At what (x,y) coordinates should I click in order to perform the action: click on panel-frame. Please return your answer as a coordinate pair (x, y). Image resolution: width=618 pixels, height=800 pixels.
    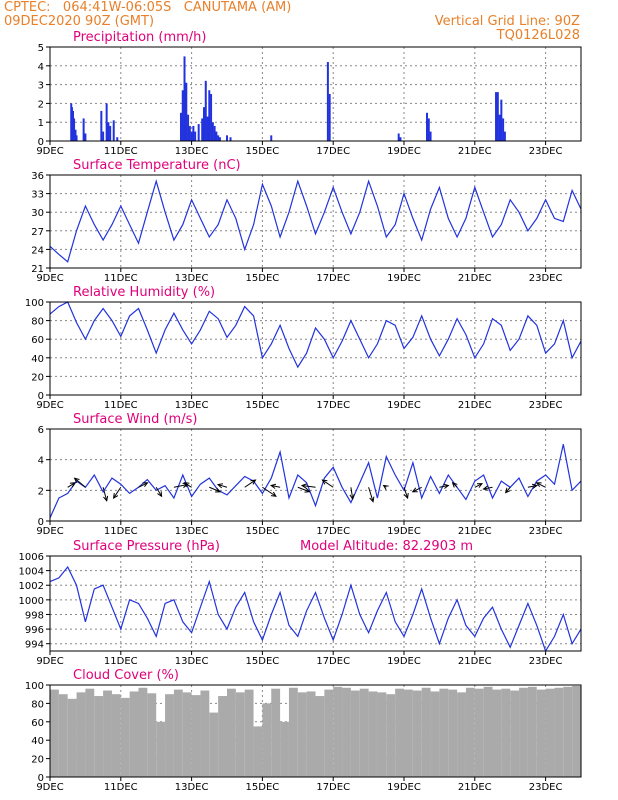
    Looking at the image, I should click on (315, 94).